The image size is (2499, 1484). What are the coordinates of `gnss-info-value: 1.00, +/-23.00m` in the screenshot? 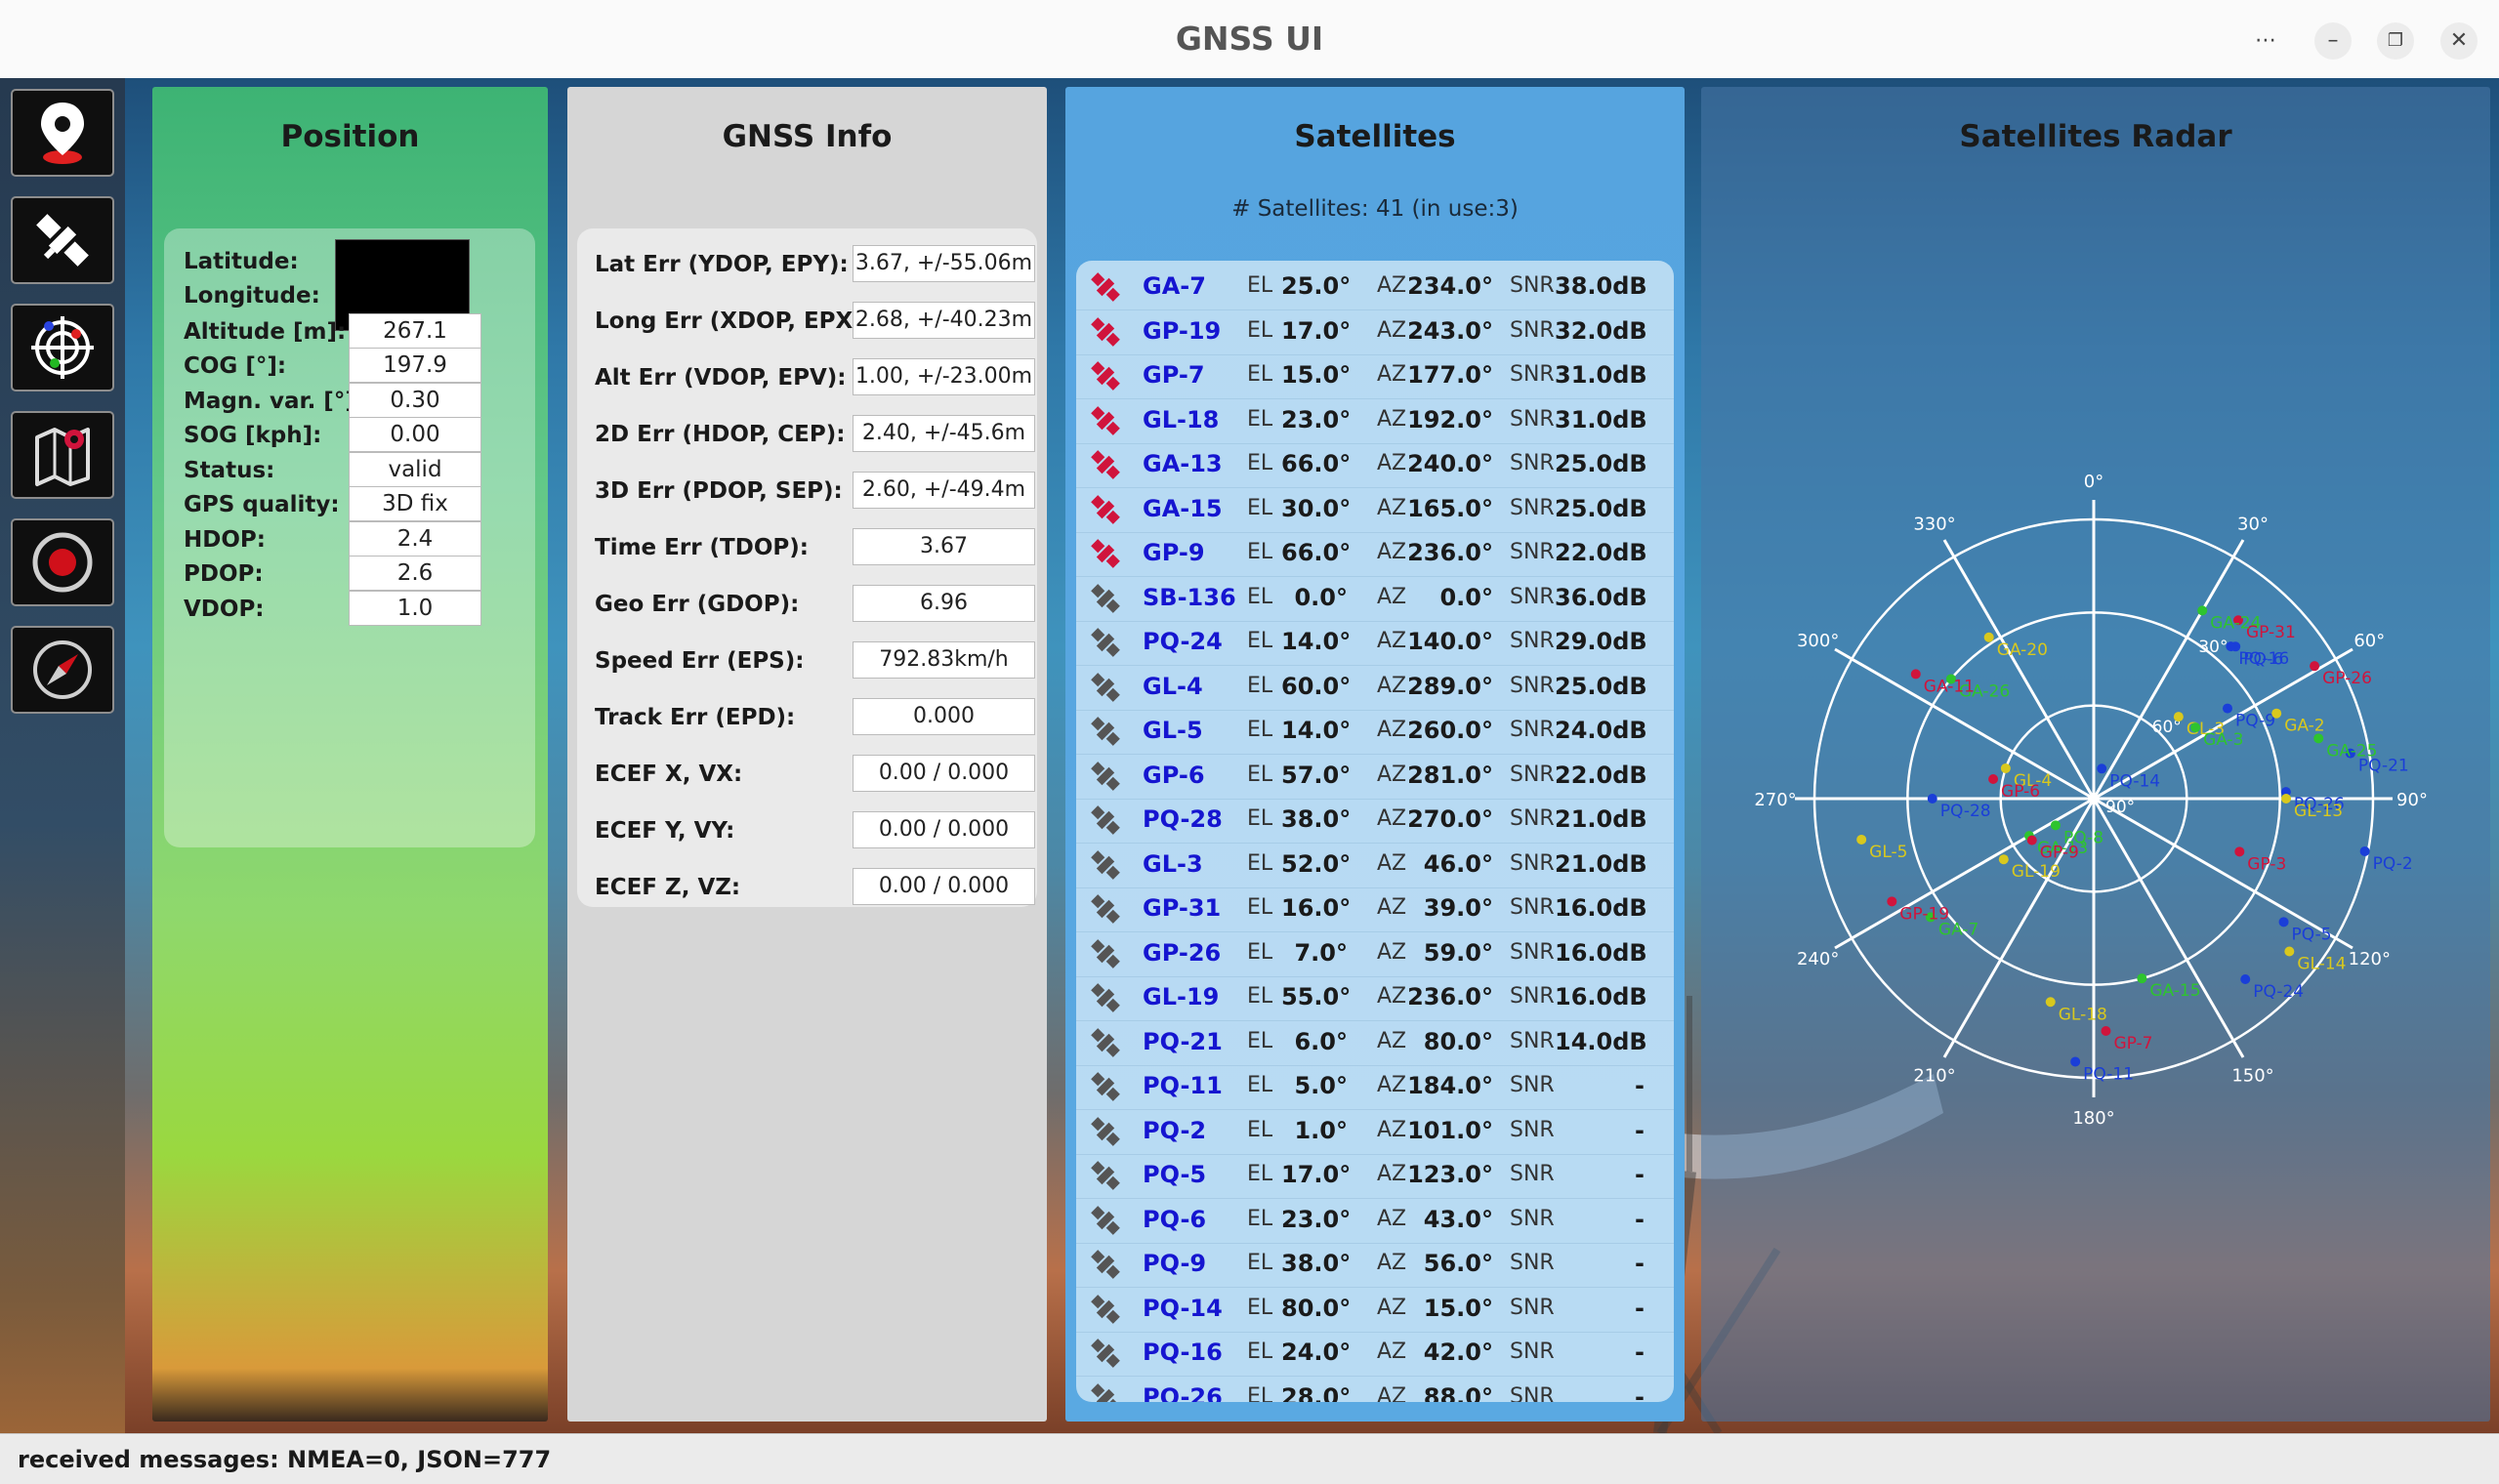 It's located at (944, 377).